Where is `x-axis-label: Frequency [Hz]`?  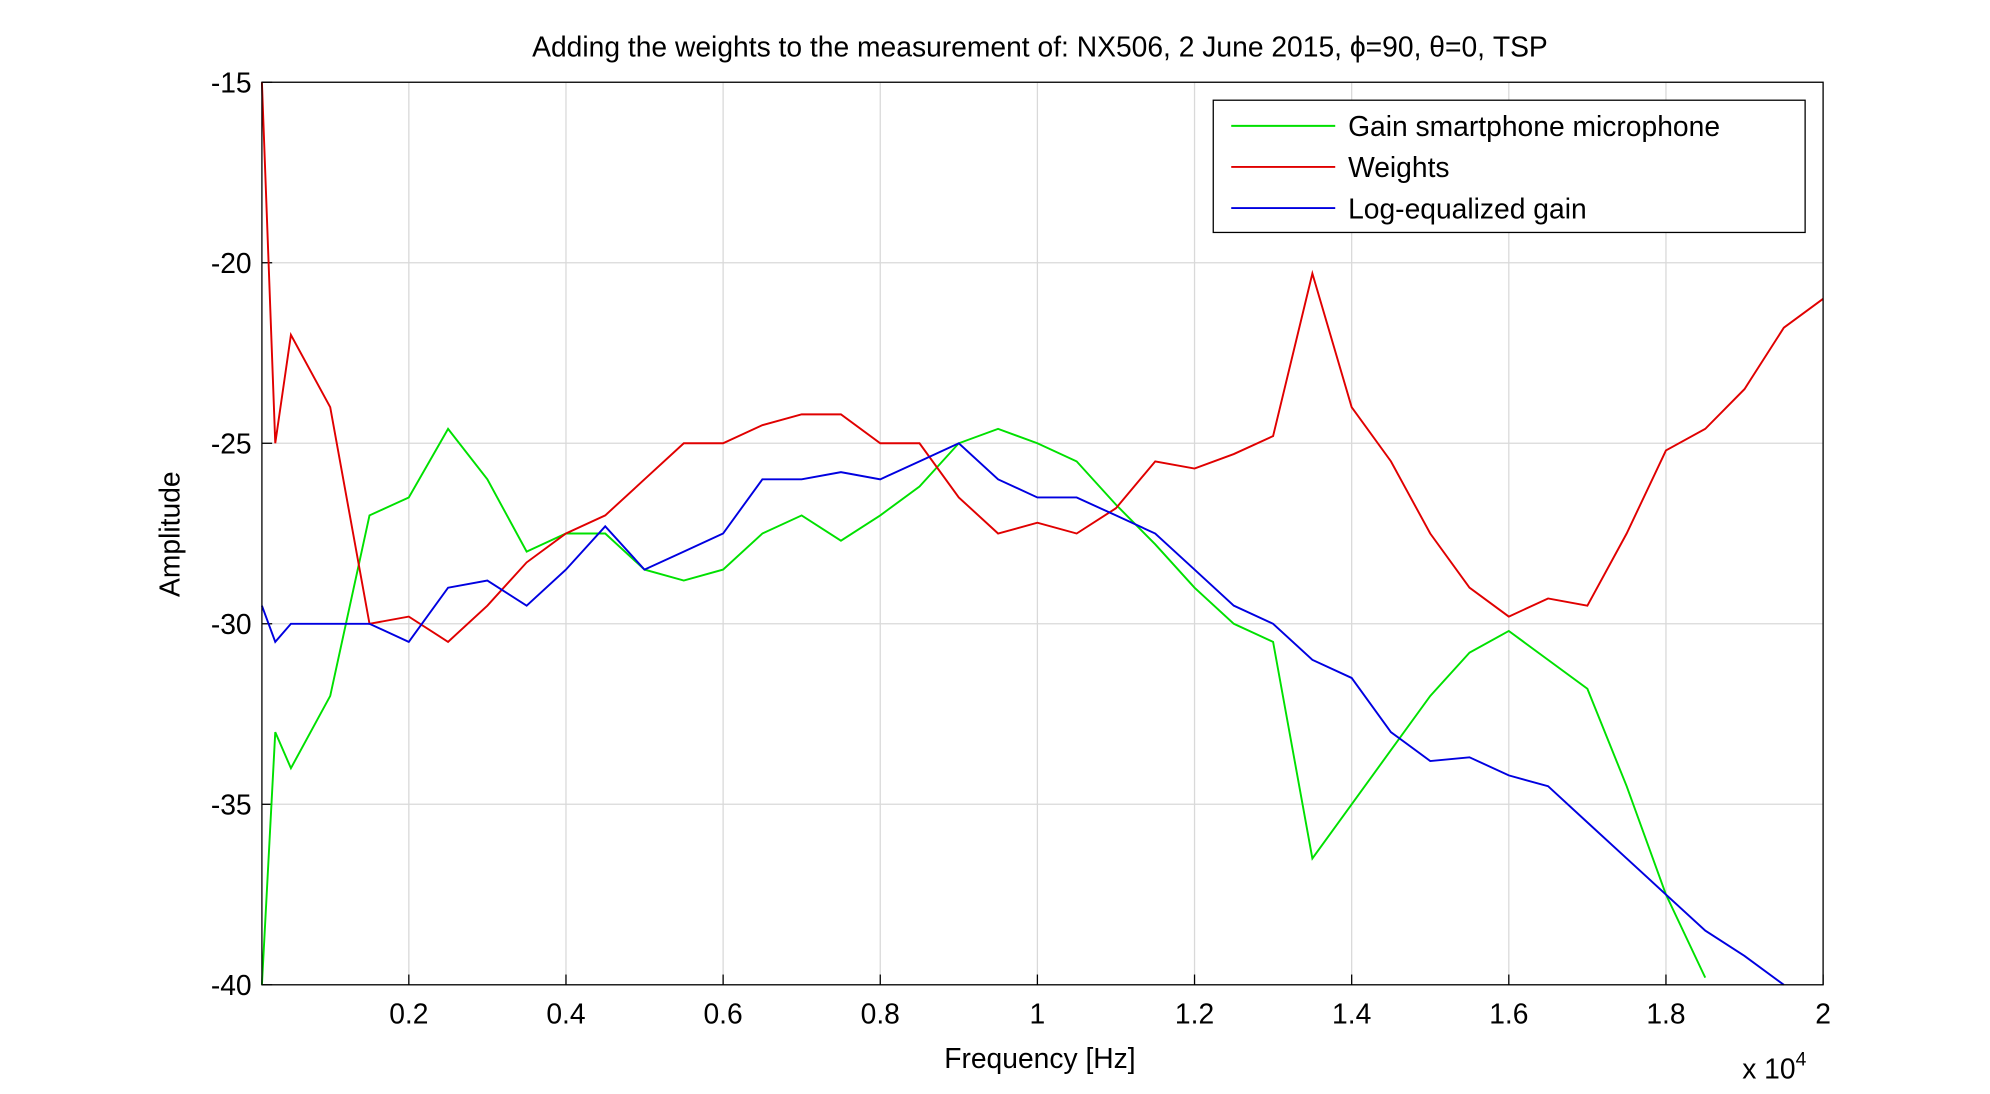
x-axis-label: Frequency [Hz] is located at coordinates (1039, 1058).